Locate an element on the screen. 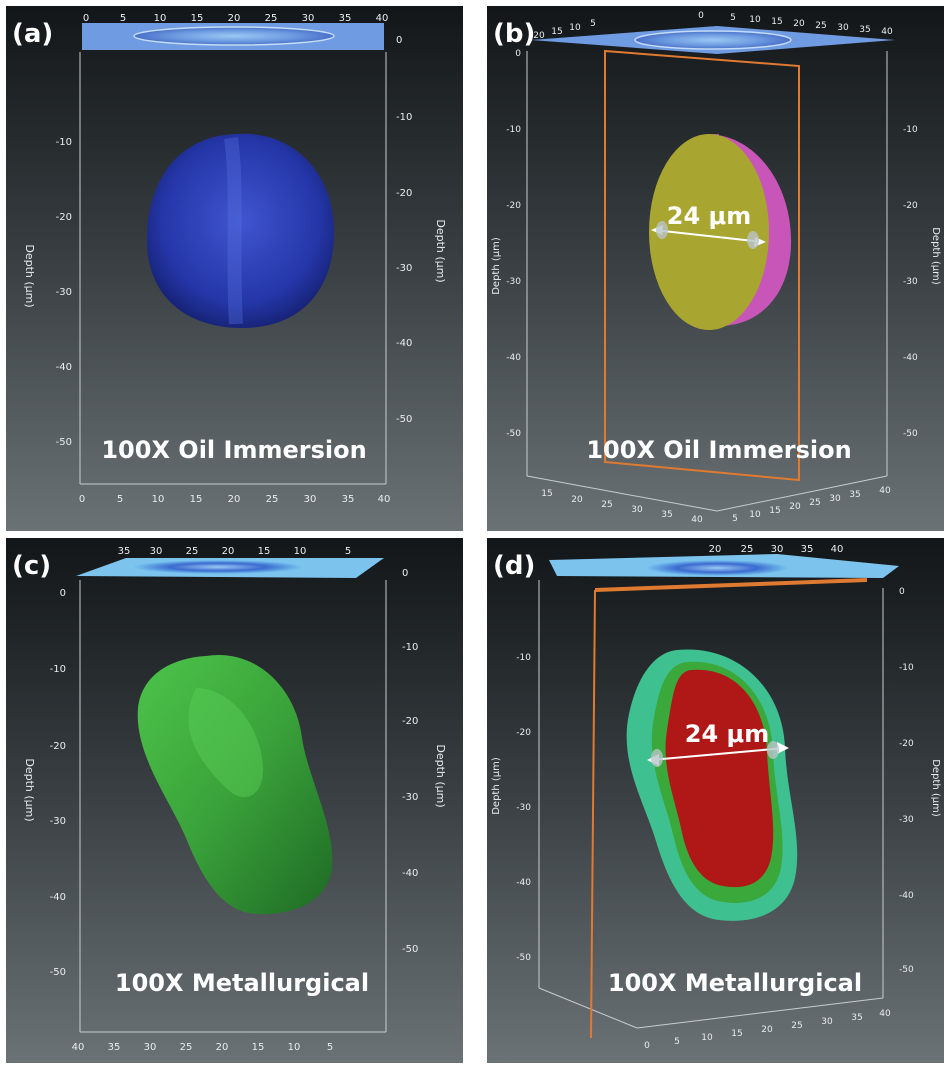 This screenshot has width=950, height=1069. panel-a-bottom-ticks: 0 5 10 15 20 25 30 35 40 is located at coordinates (235, 499).